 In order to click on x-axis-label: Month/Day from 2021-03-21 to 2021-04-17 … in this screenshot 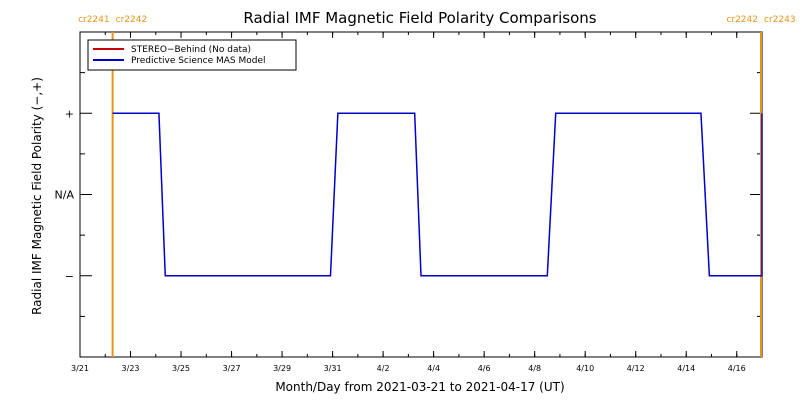, I will do `click(419, 387)`.